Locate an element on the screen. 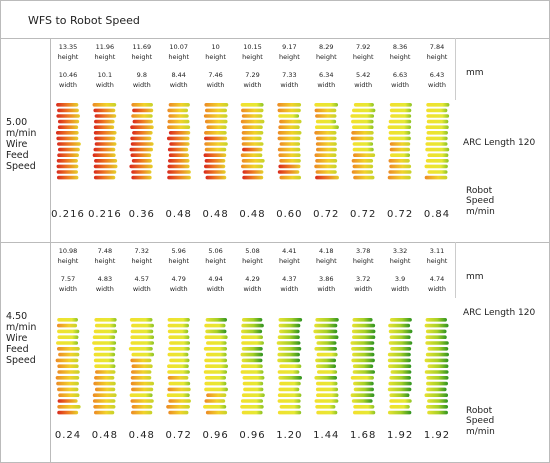  robot-speed: 0.36 is located at coordinates (141, 214).